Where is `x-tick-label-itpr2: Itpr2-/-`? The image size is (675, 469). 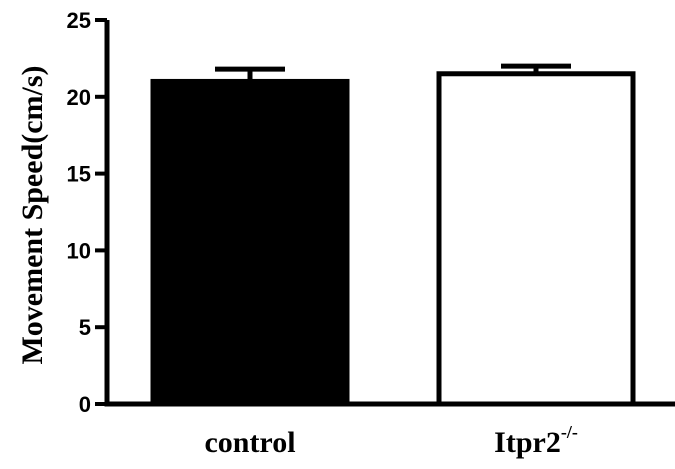 x-tick-label-itpr2: Itpr2-/- is located at coordinates (536, 440).